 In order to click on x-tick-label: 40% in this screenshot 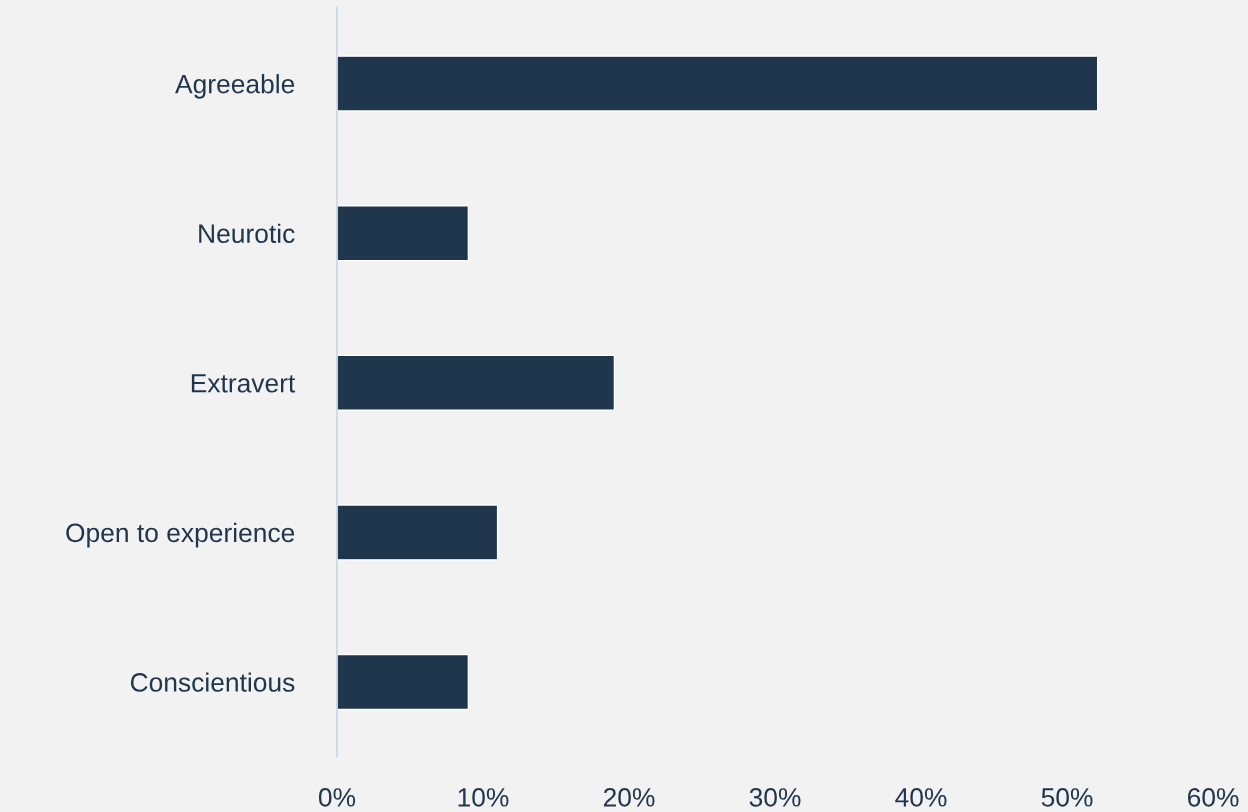, I will do `click(921, 797)`.